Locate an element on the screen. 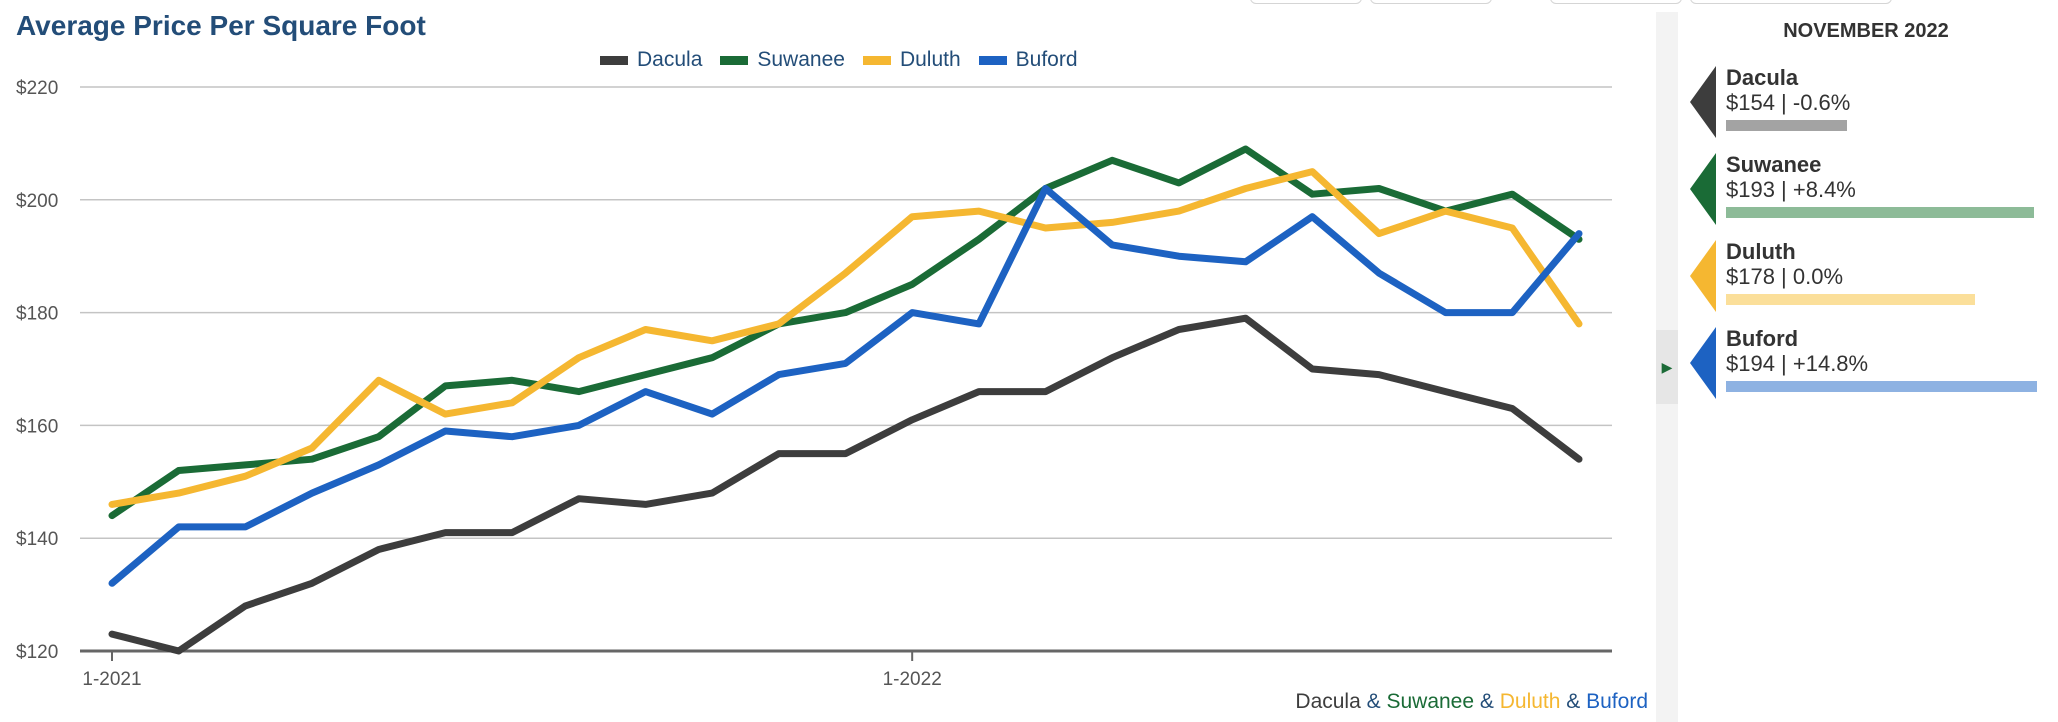  legend-item-dacula: Dacula is located at coordinates (651, 60).